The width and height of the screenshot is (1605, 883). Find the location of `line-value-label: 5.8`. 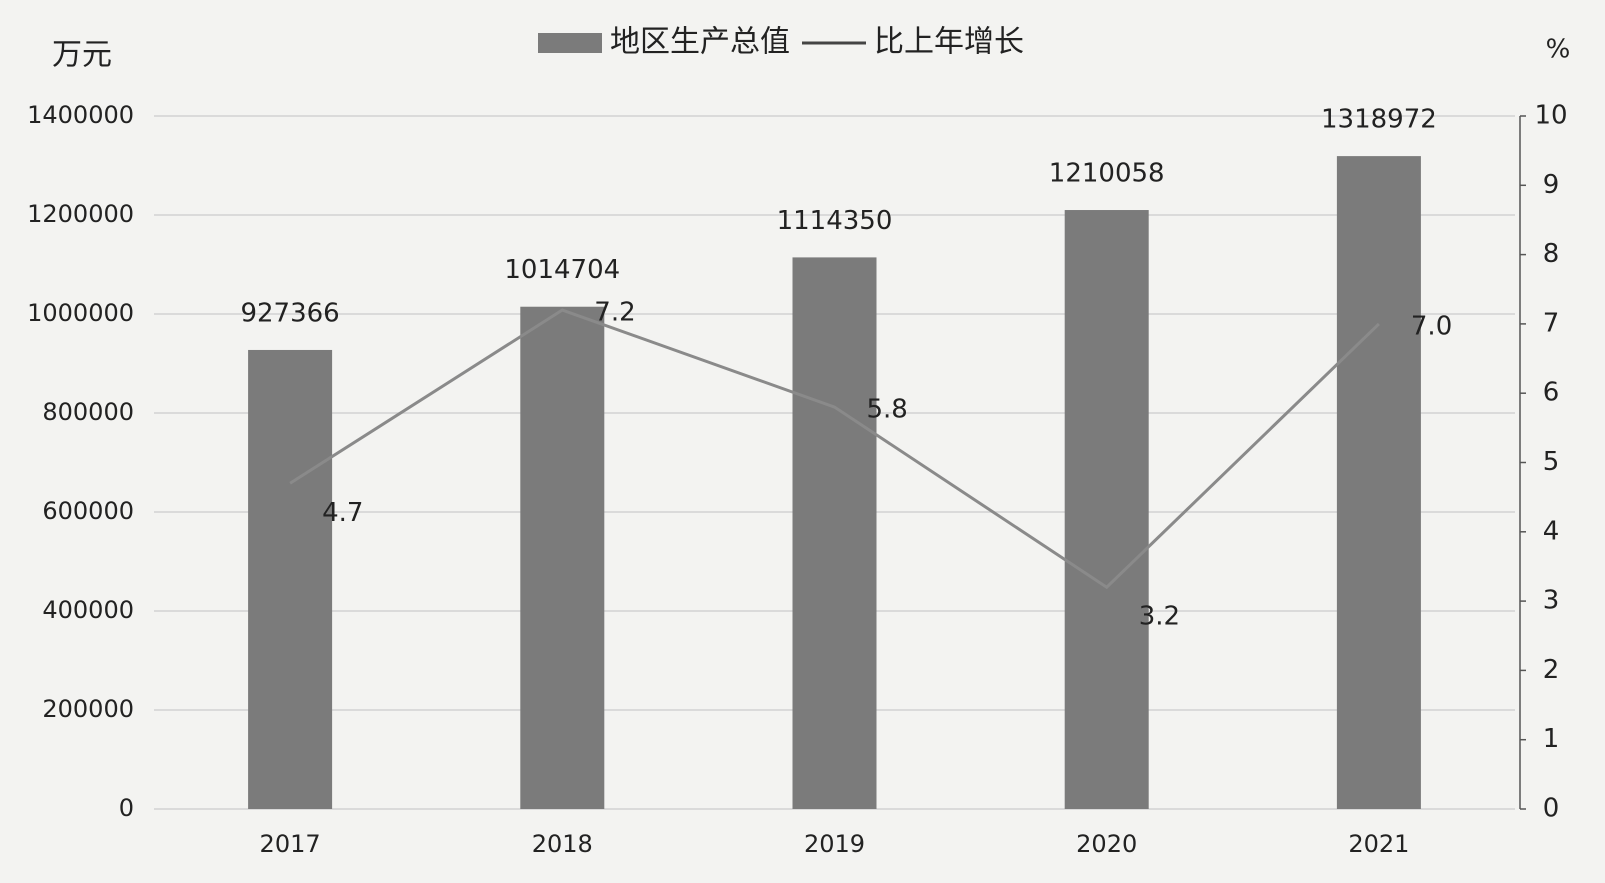

line-value-label: 5.8 is located at coordinates (887, 410).